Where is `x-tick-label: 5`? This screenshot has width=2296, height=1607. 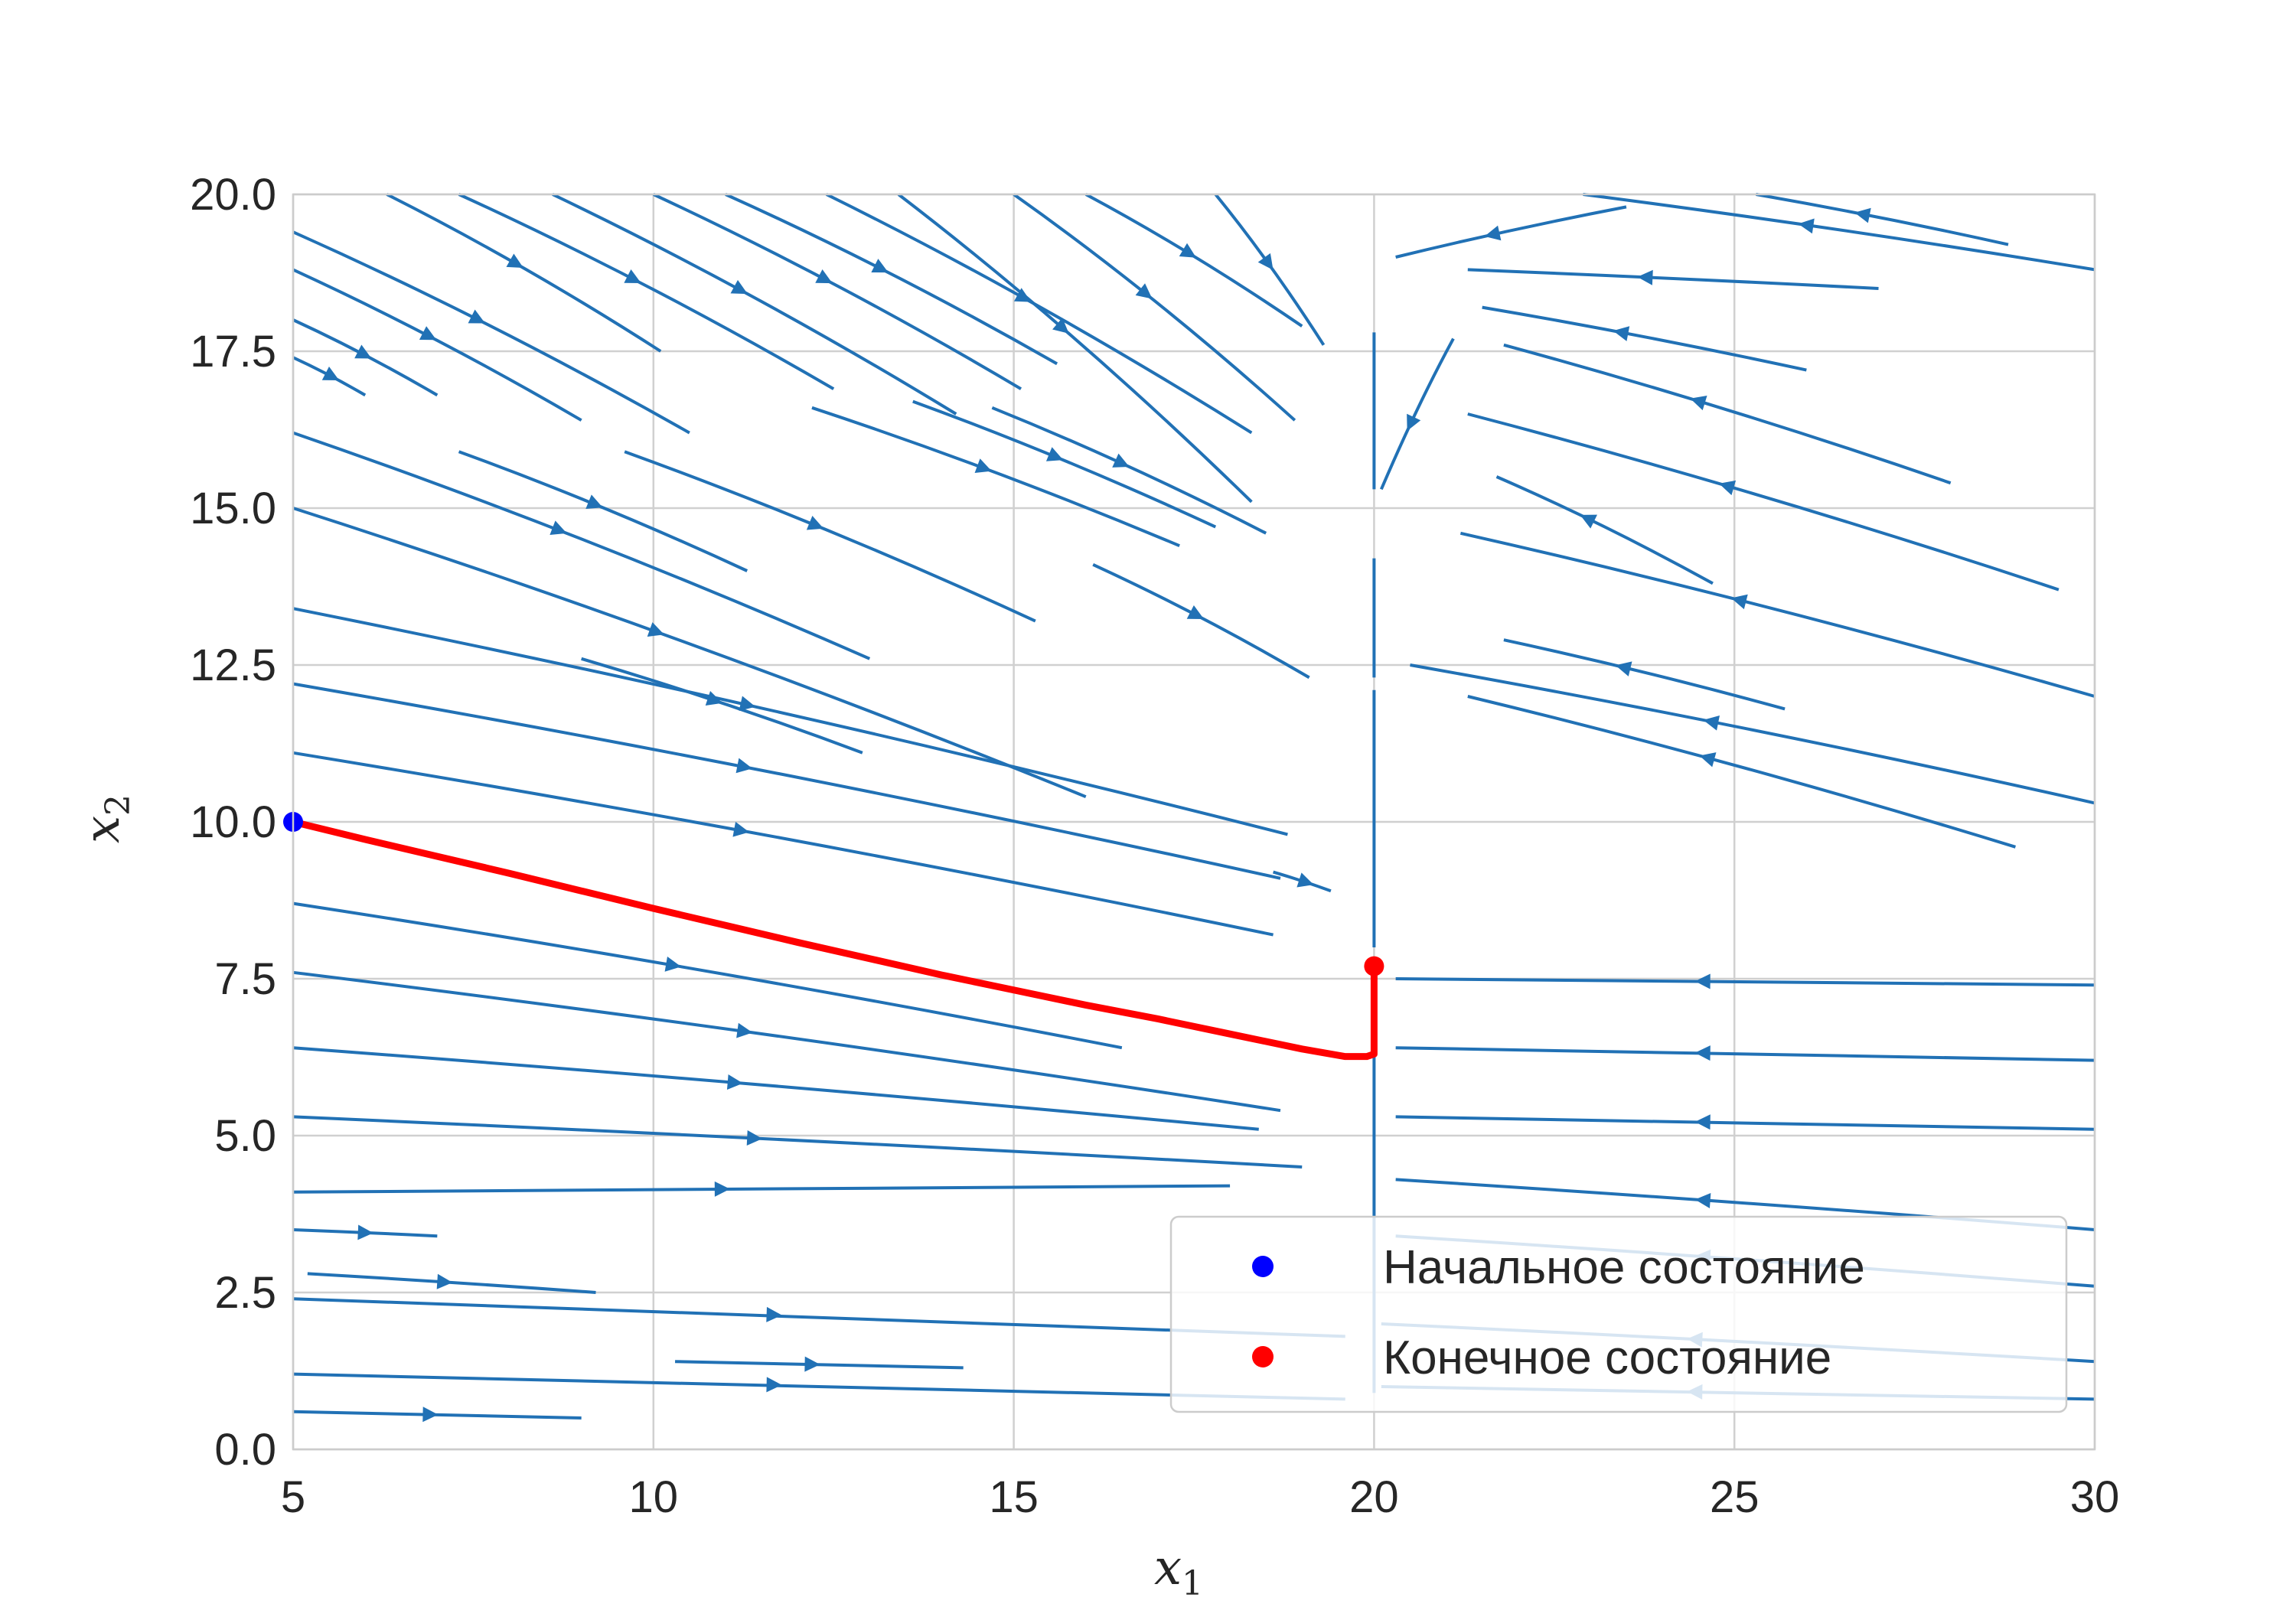 x-tick-label: 5 is located at coordinates (293, 1497).